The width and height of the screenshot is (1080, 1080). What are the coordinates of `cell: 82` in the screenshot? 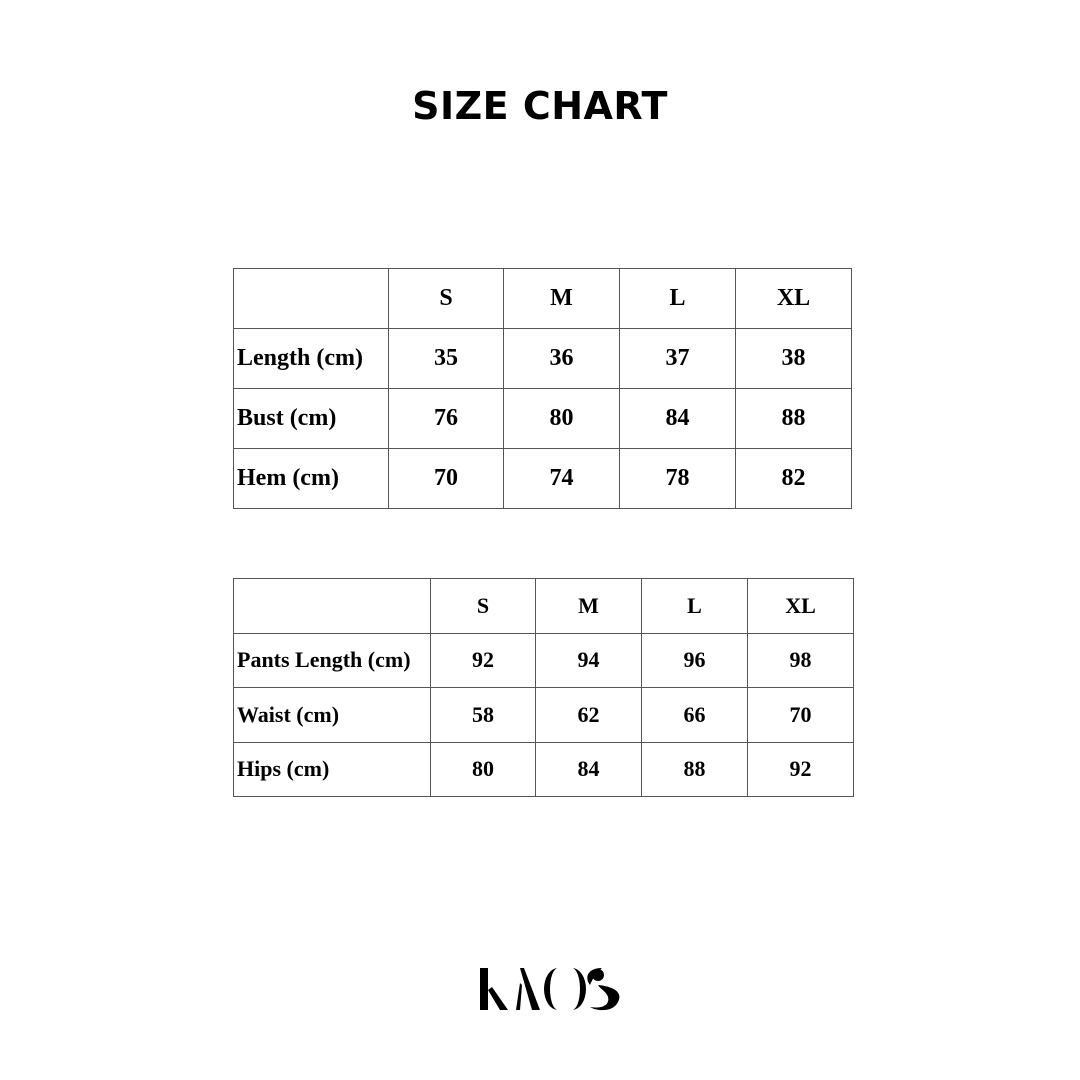 It's located at (793, 478).